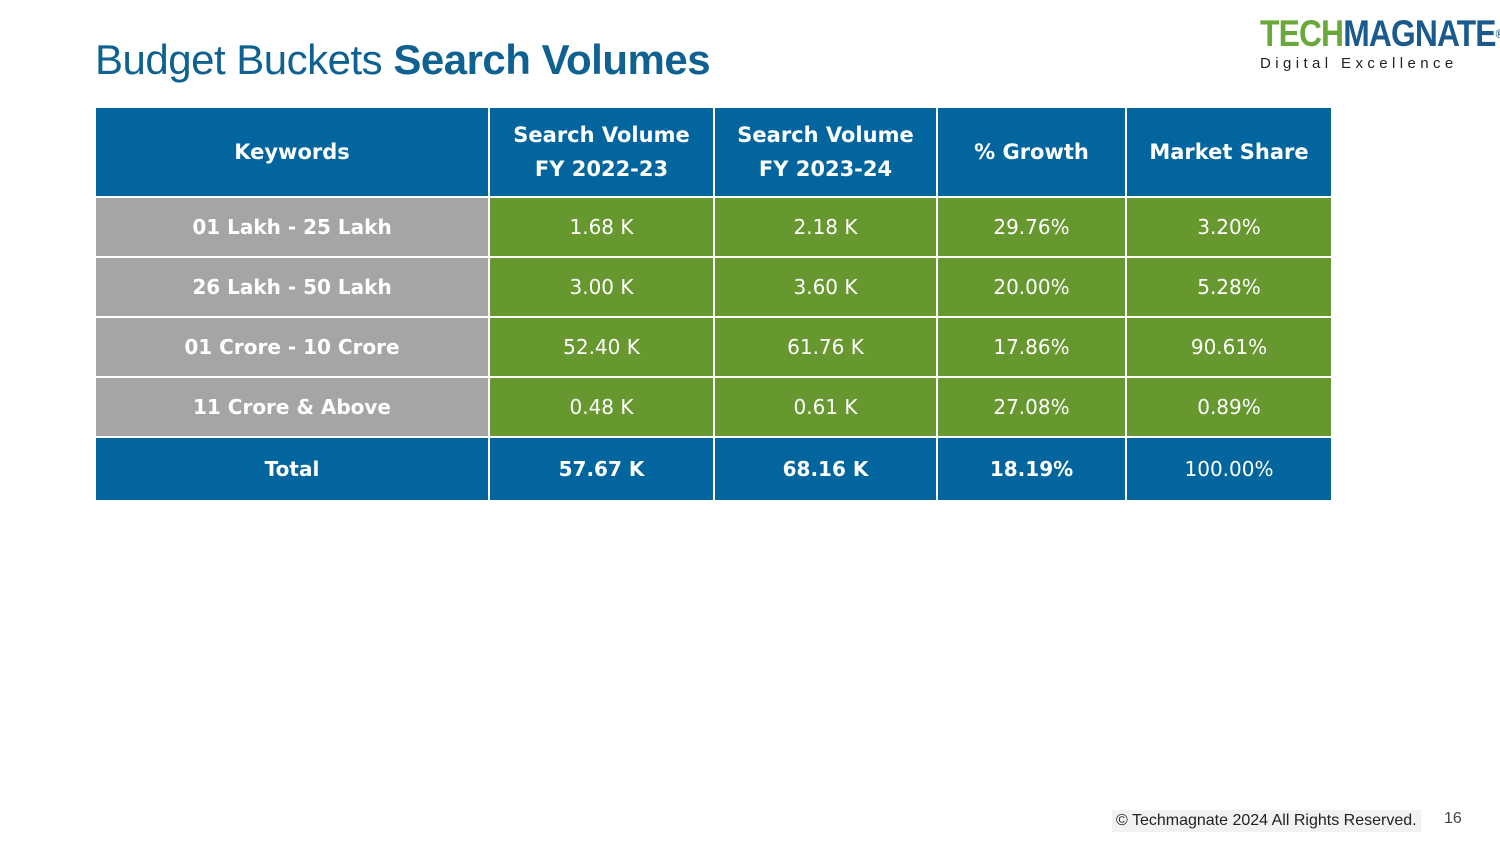  What do you see at coordinates (1453, 818) in the screenshot?
I see `page-number: 16` at bounding box center [1453, 818].